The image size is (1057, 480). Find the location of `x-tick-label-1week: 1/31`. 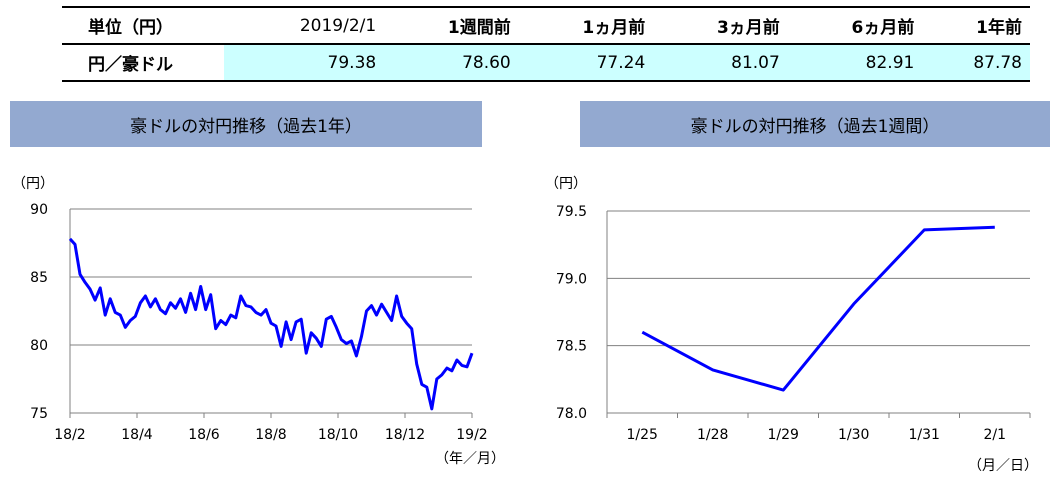

x-tick-label-1week: 1/31 is located at coordinates (924, 435).